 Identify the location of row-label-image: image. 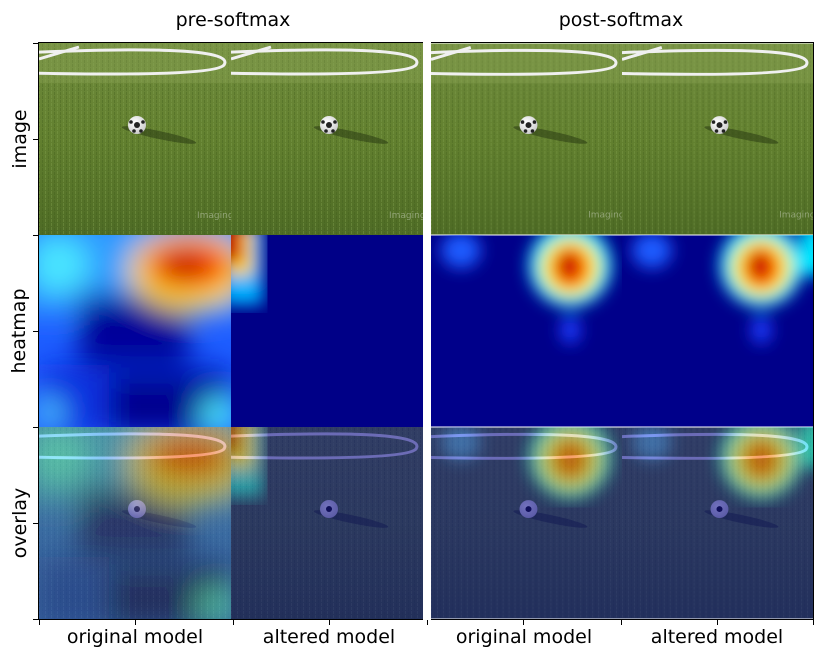
(20, 139).